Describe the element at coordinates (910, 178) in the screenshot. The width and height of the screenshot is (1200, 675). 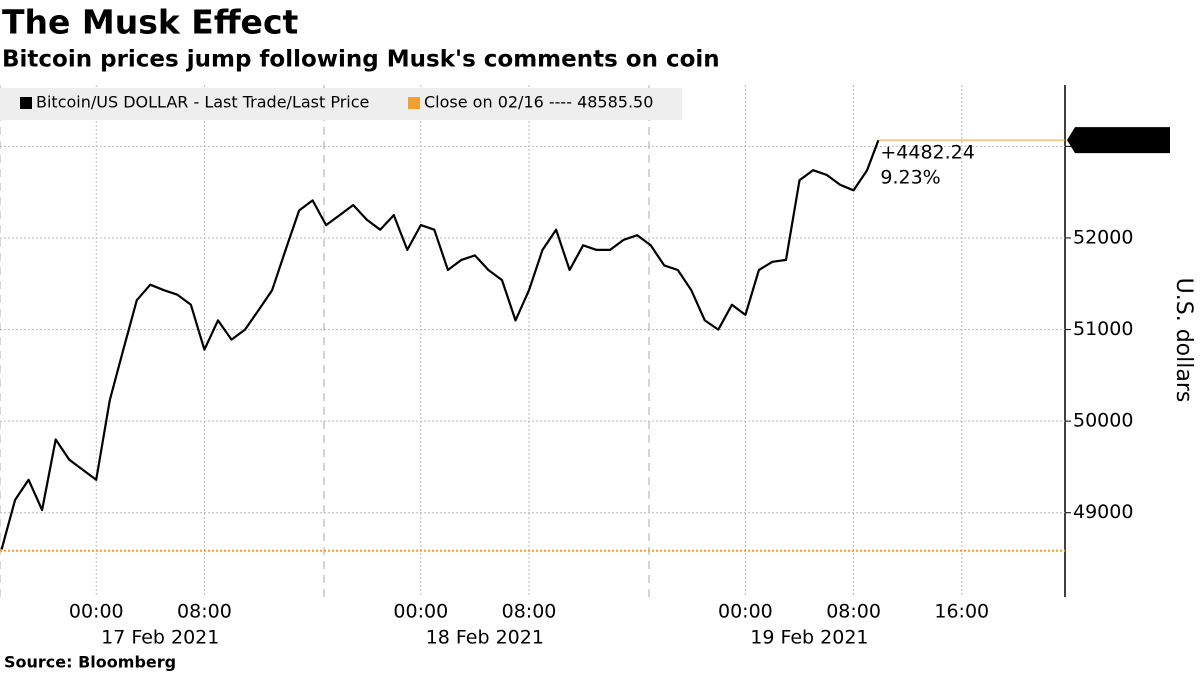
I see `change-pct-label: 9.23%` at that location.